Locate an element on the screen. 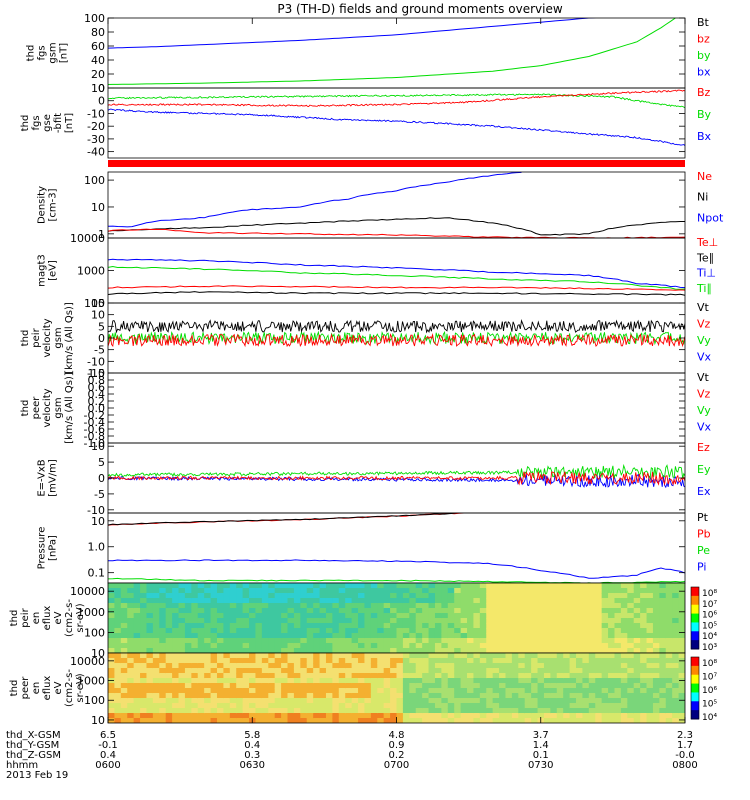 The height and width of the screenshot is (800, 750). y-axis-label: peir is located at coordinates (25, 617).